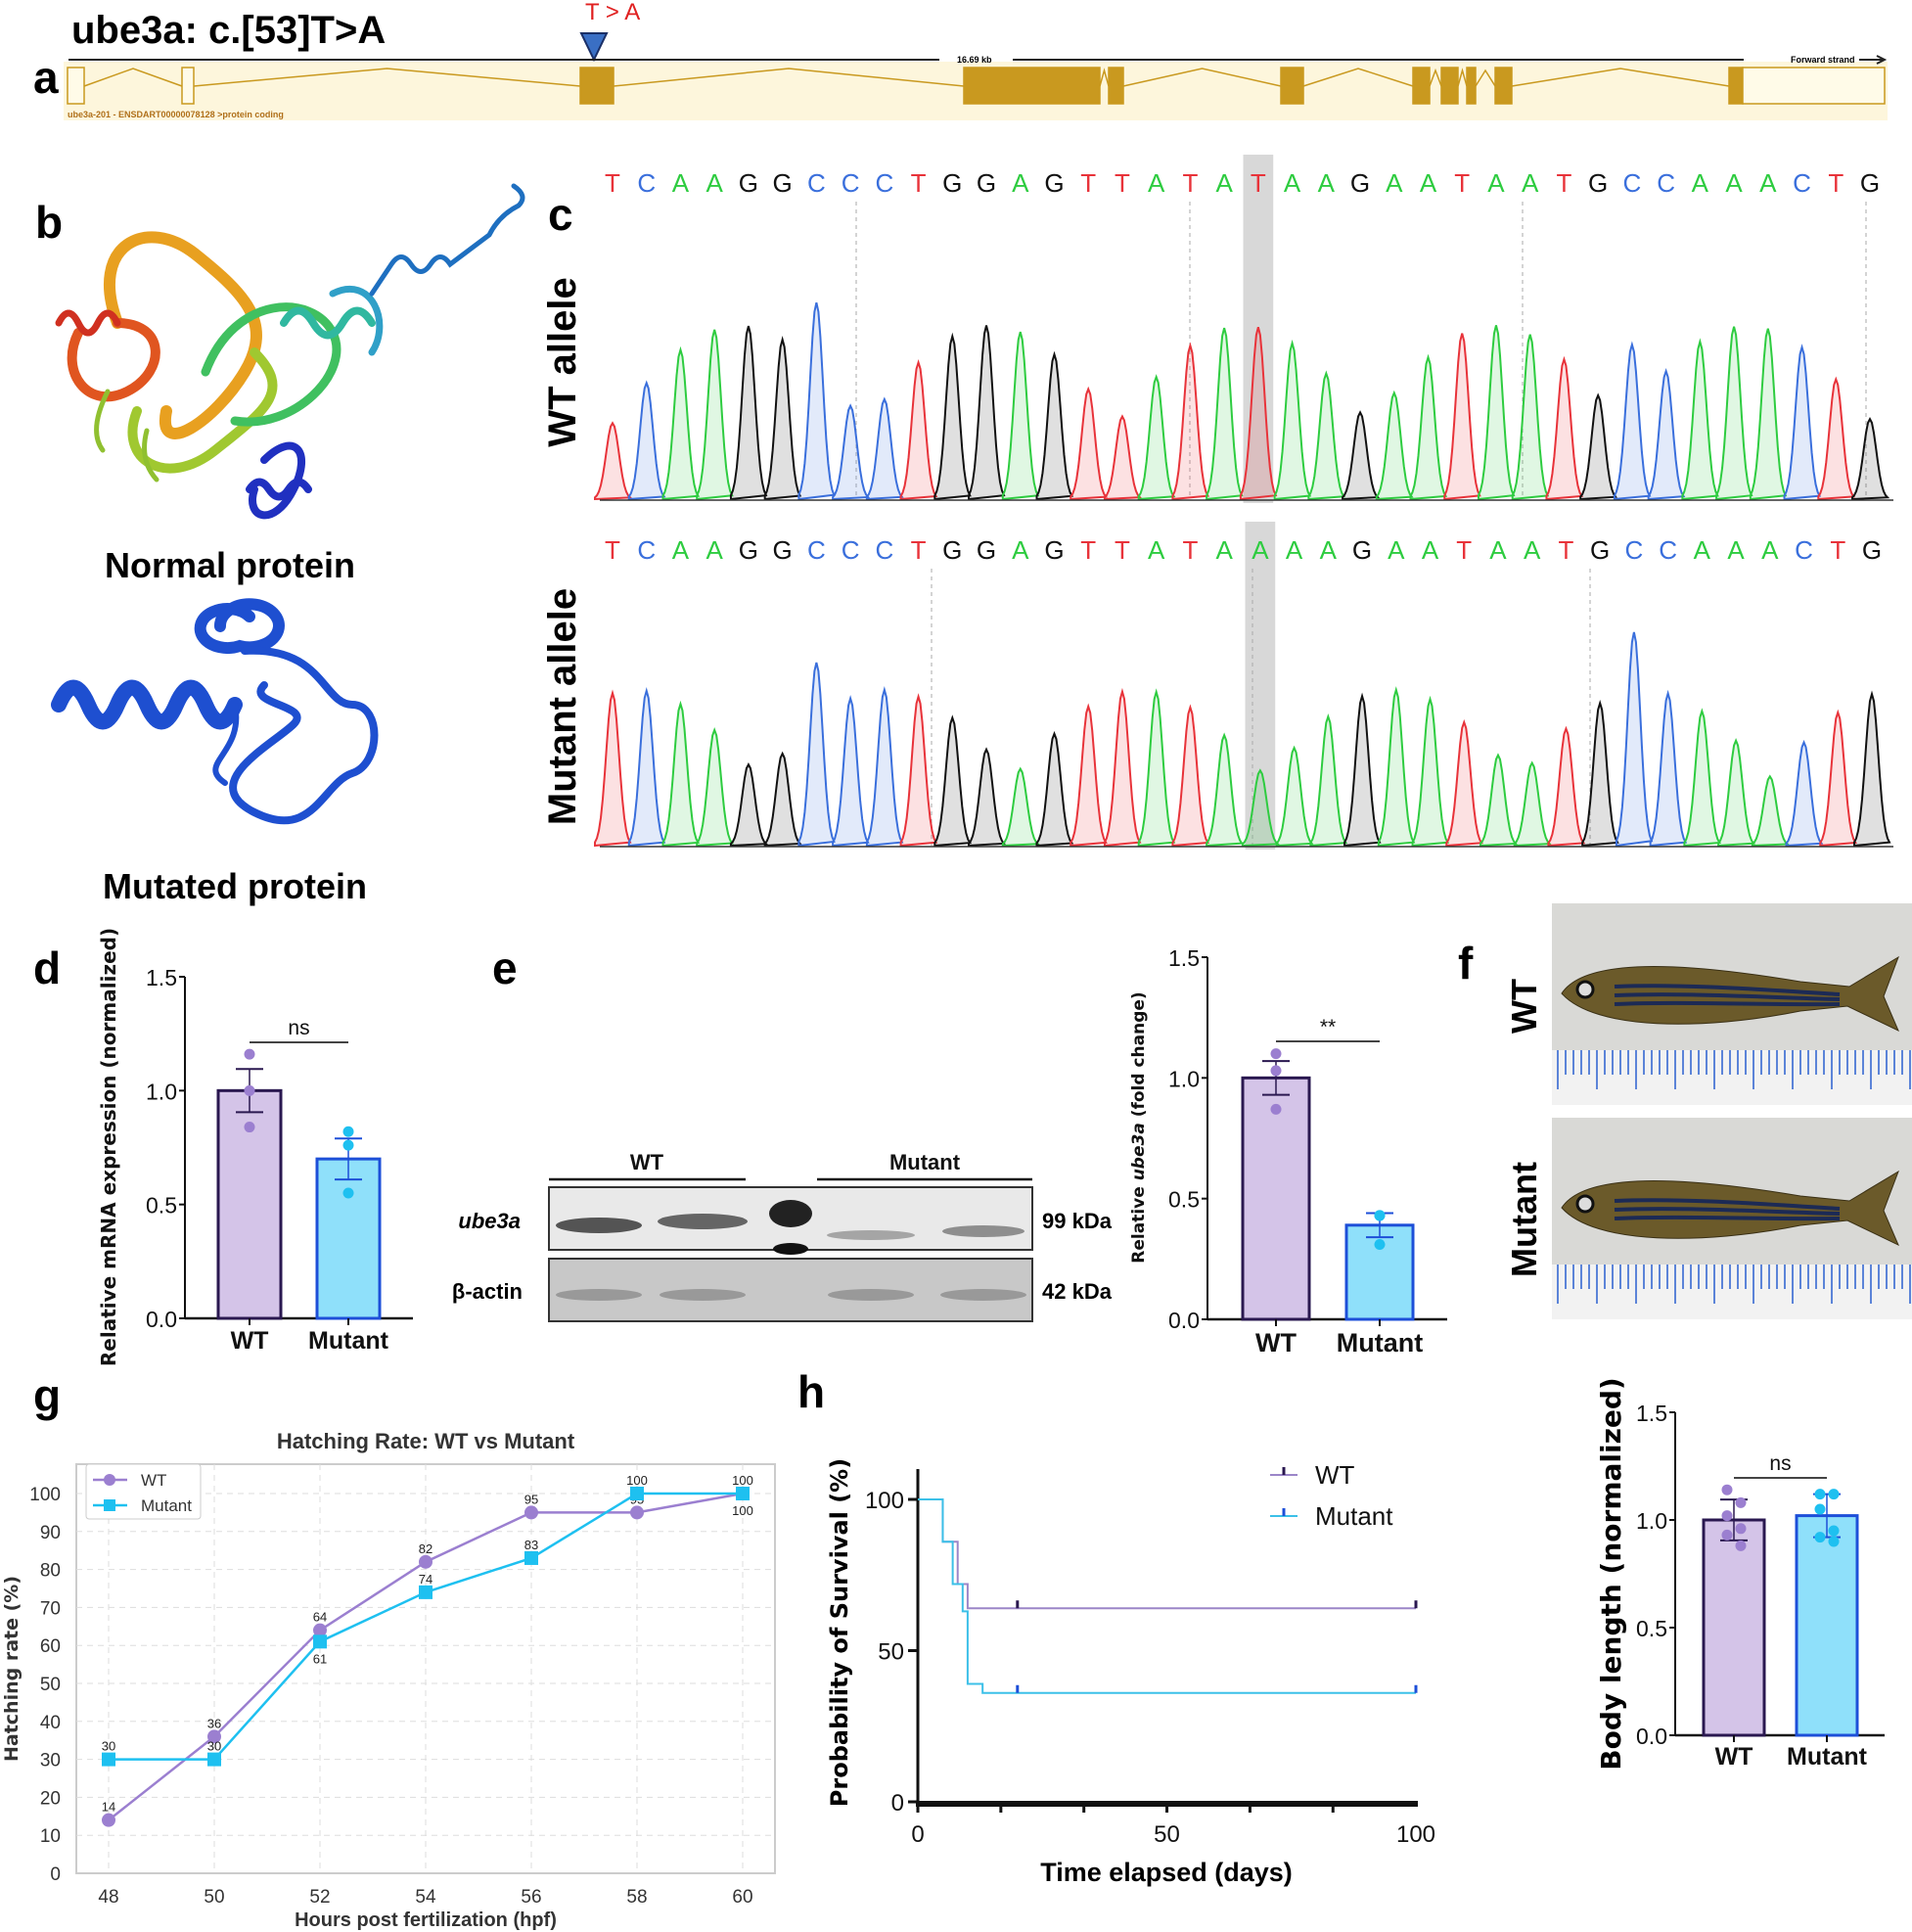 This screenshot has height=1932, width=1912. What do you see at coordinates (560, 215) in the screenshot?
I see `panel-label-c: c` at bounding box center [560, 215].